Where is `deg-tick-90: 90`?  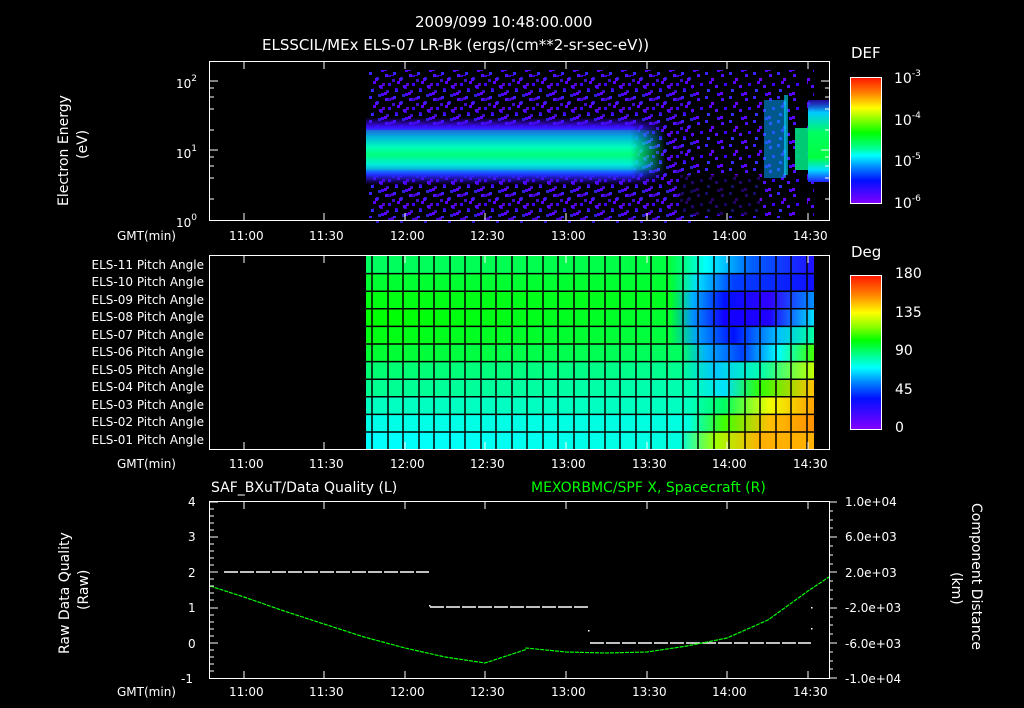 deg-tick-90: 90 is located at coordinates (904, 351).